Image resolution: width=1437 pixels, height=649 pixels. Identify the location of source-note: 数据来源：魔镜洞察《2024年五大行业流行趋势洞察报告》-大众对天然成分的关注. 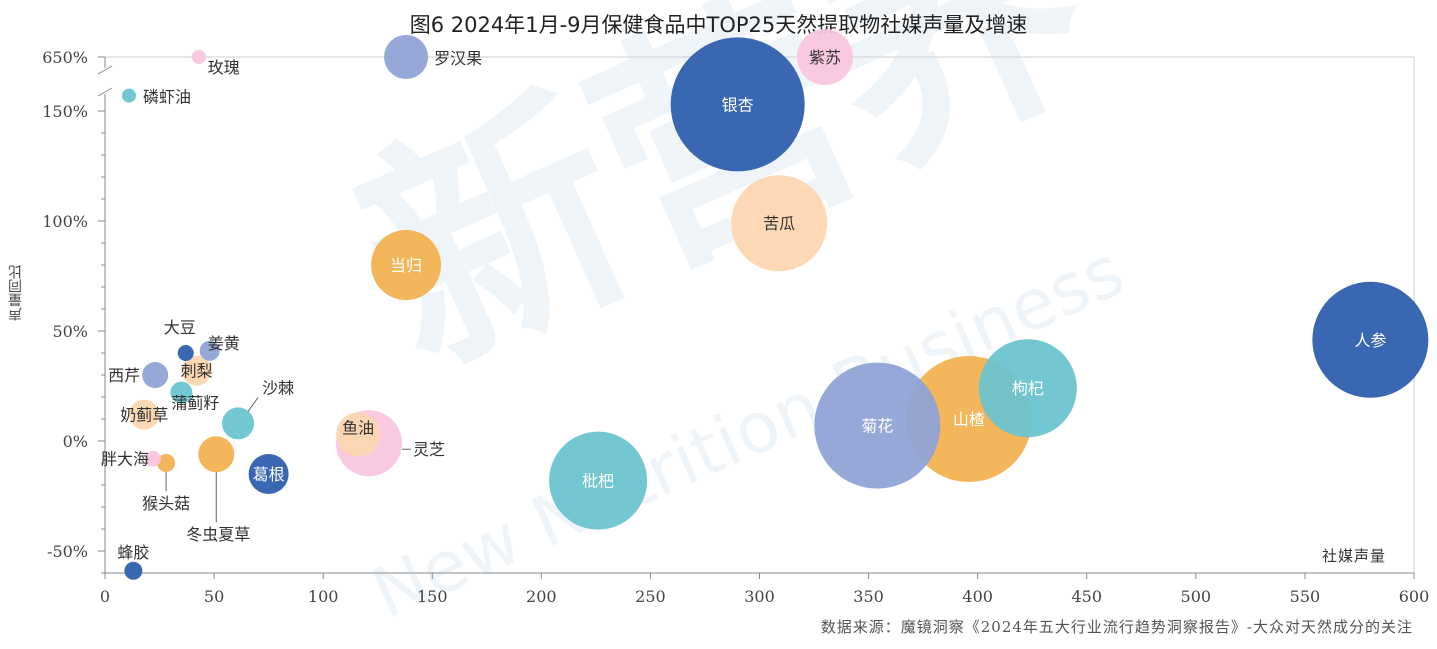
(1116, 627).